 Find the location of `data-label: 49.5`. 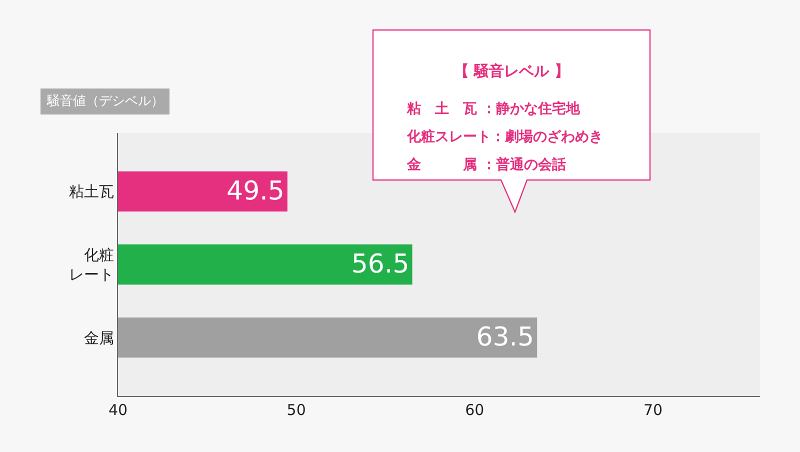

data-label: 49.5 is located at coordinates (255, 191).